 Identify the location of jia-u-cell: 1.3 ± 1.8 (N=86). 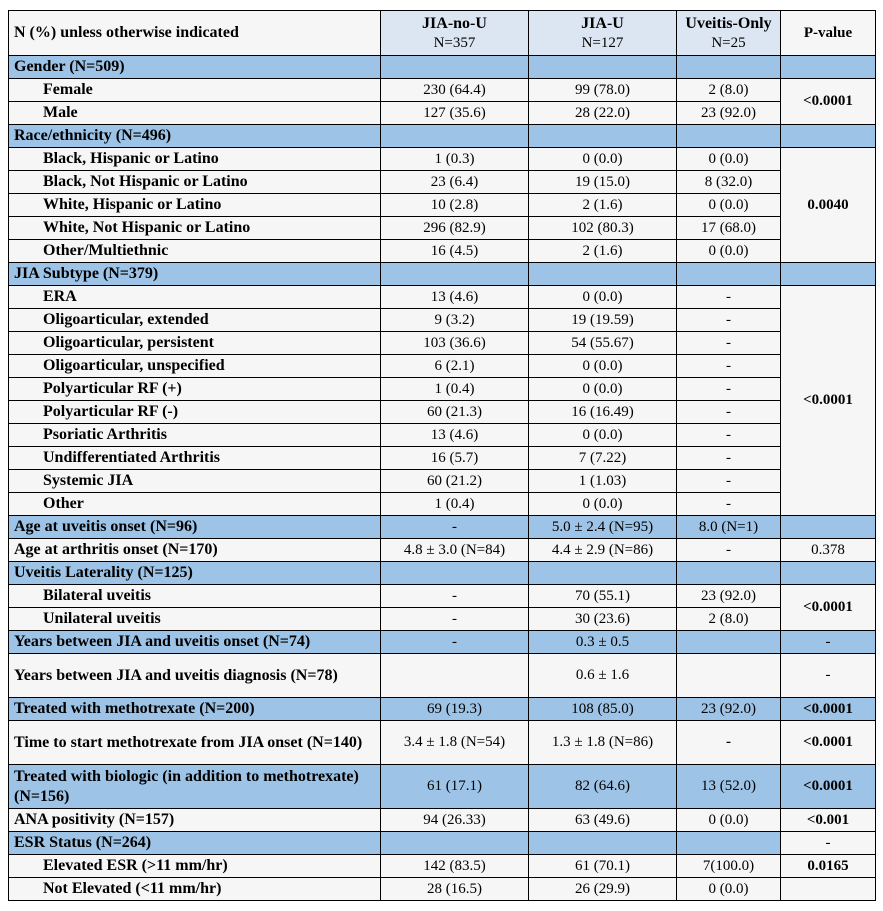
(602, 742).